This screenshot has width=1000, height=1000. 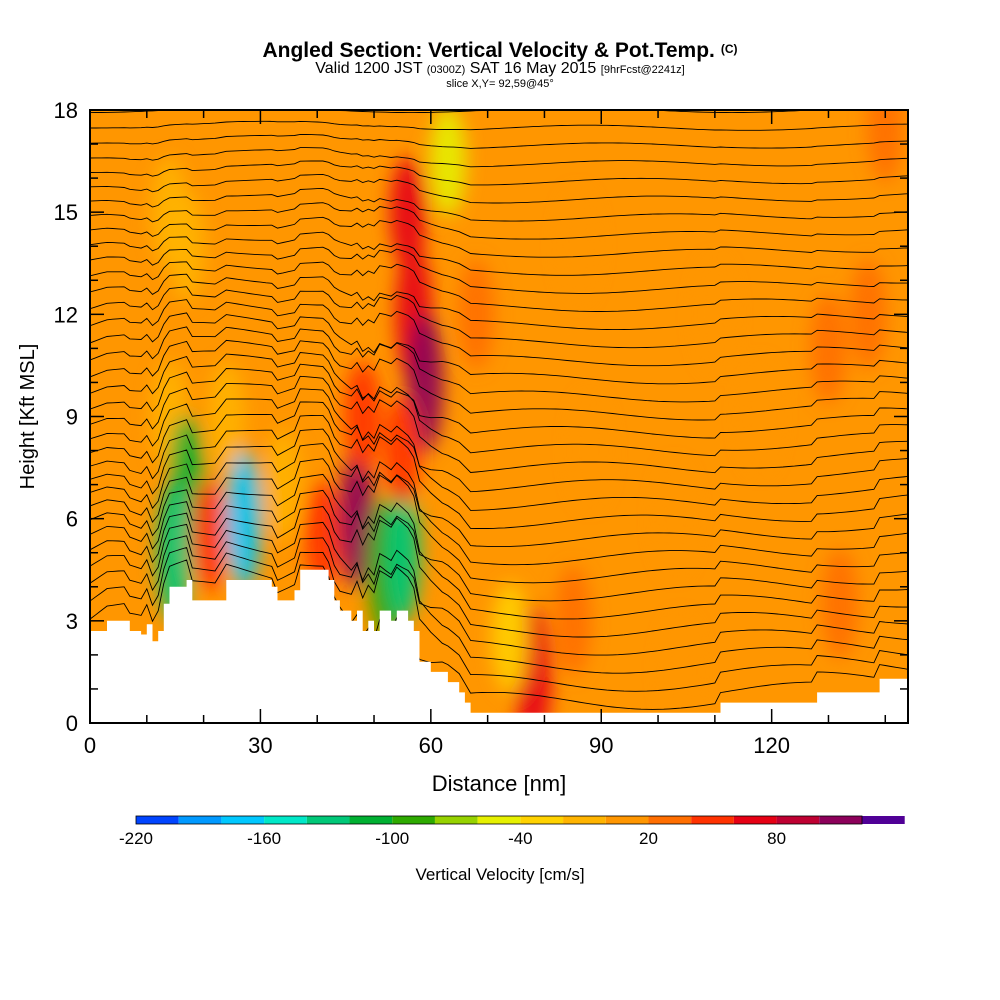 I want to click on colorbar-tick-label: 20, so click(x=648, y=838).